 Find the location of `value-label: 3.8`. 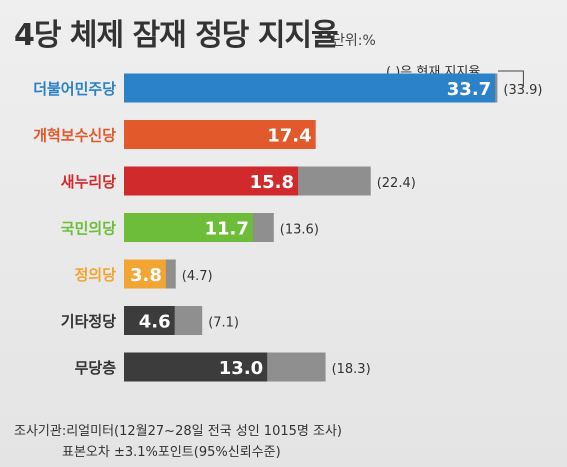

value-label: 3.8 is located at coordinates (146, 275).